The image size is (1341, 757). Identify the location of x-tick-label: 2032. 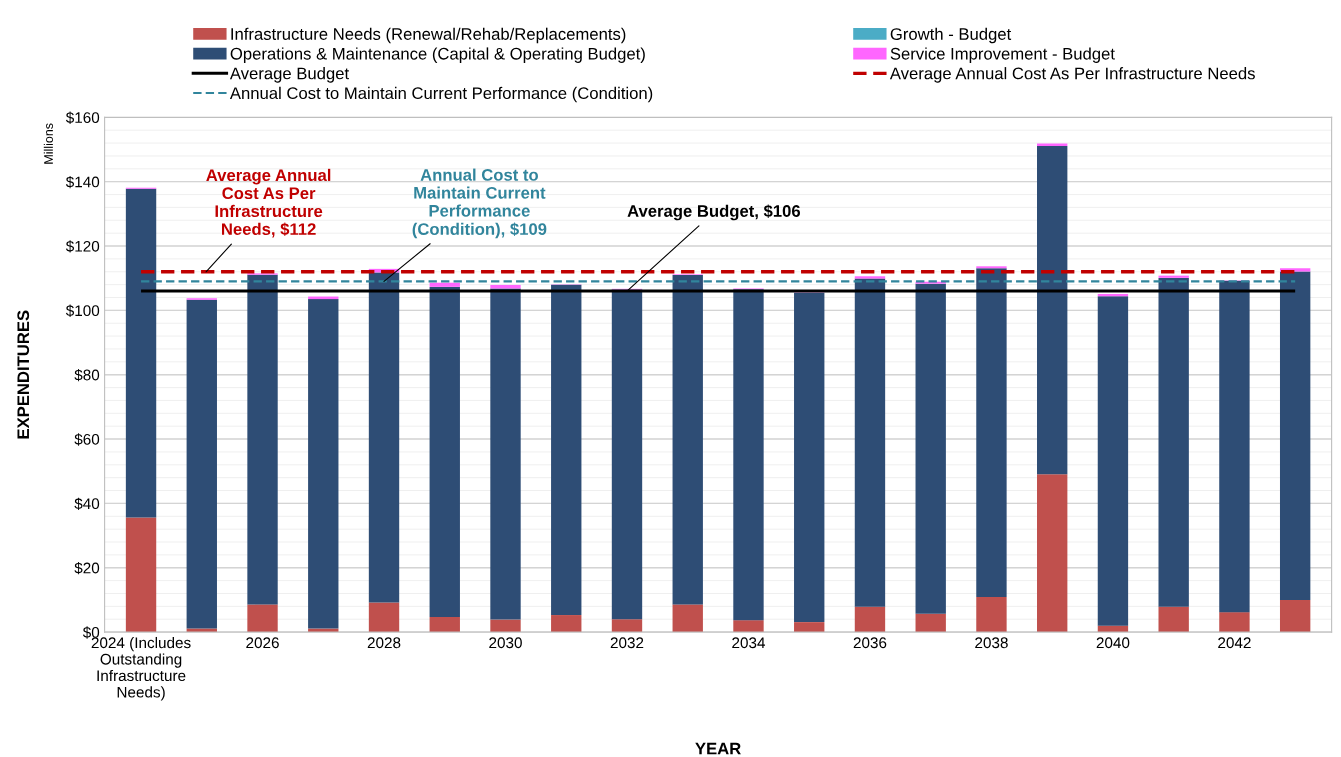
(627, 643).